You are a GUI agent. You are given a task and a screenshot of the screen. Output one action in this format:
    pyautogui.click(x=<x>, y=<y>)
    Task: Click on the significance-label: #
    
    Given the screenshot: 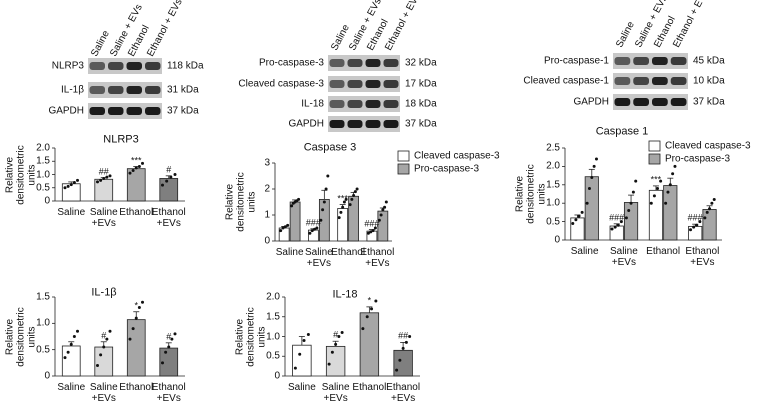 What is the action you would take?
    pyautogui.click(x=169, y=169)
    